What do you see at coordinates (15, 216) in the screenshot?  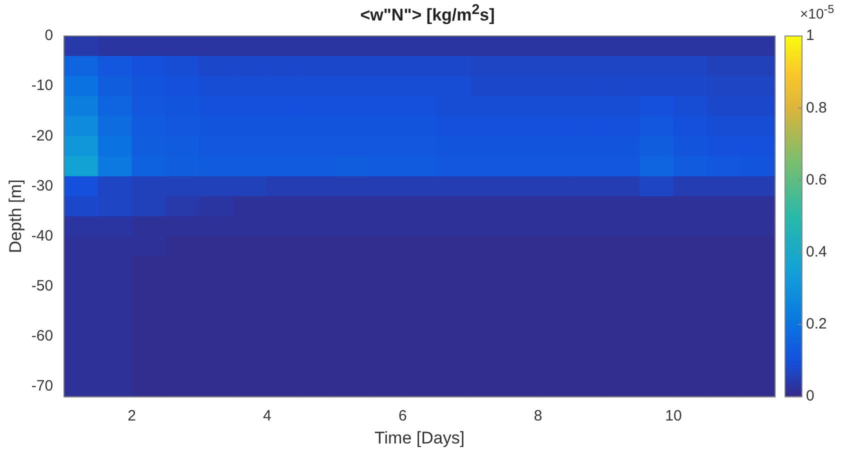 I see `y-axis-title: Depth [m]` at bounding box center [15, 216].